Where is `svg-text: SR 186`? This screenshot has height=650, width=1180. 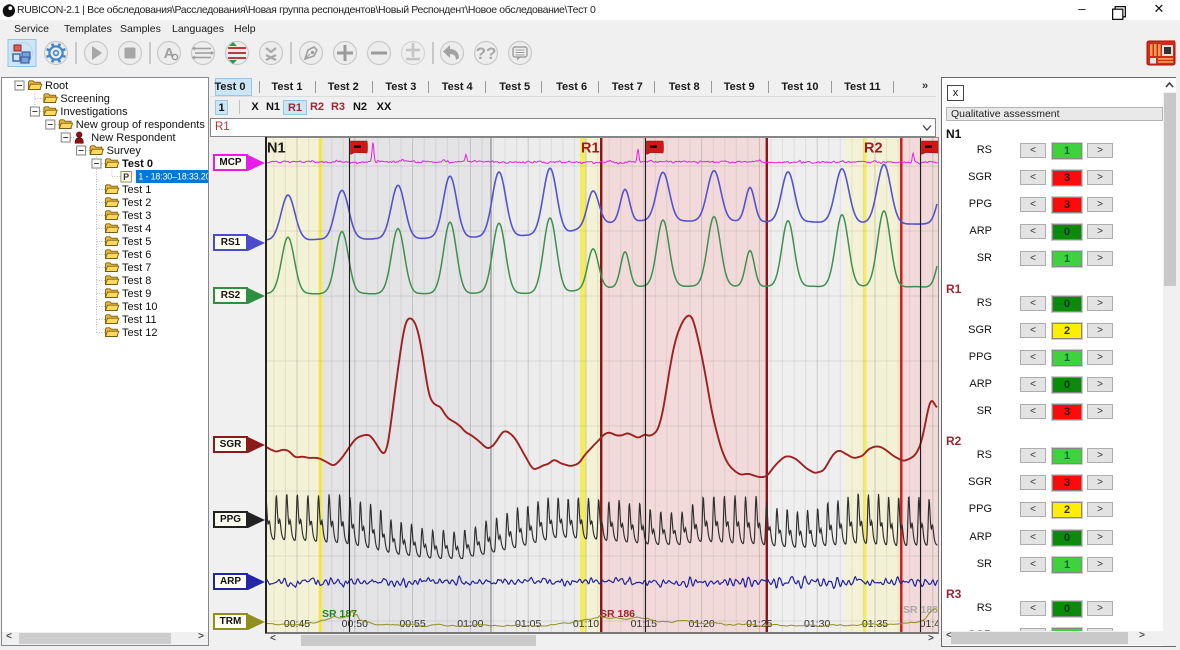 svg-text: SR 186 is located at coordinates (617, 614).